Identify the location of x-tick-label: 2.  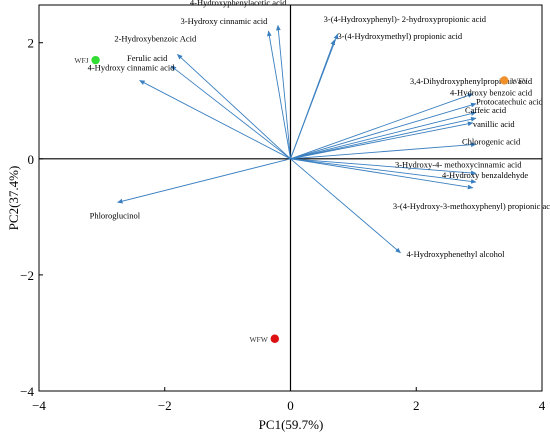
(416, 405).